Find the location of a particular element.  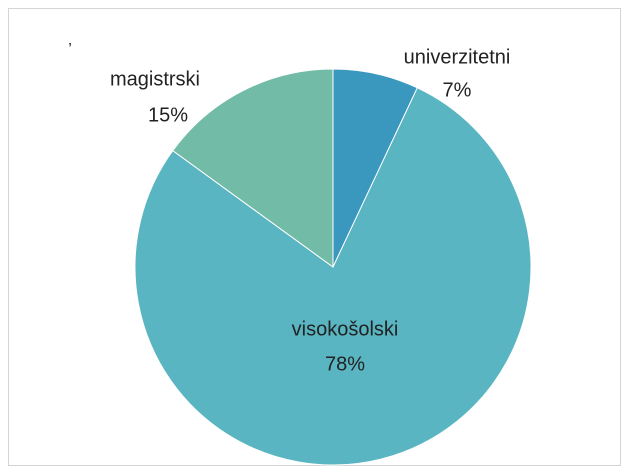

slice-value-label: 7% is located at coordinates (457, 90).